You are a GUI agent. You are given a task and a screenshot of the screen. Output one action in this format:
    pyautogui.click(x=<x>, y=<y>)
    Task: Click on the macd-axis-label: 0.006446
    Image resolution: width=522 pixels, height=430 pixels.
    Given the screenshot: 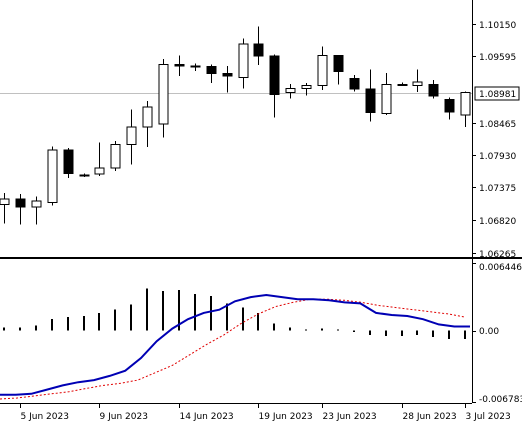 What is the action you would take?
    pyautogui.click(x=500, y=268)
    